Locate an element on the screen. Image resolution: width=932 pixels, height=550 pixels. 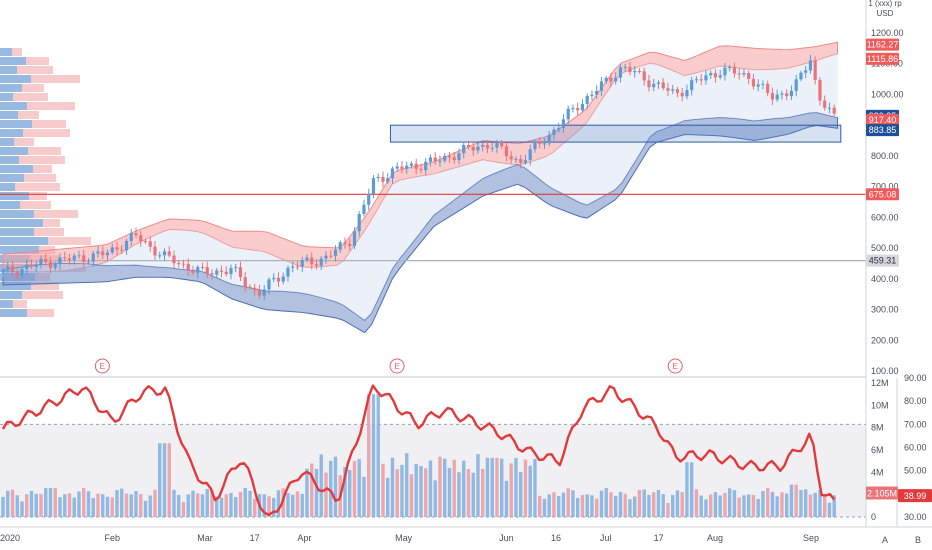
price-tag: 883.85 is located at coordinates (882, 130).